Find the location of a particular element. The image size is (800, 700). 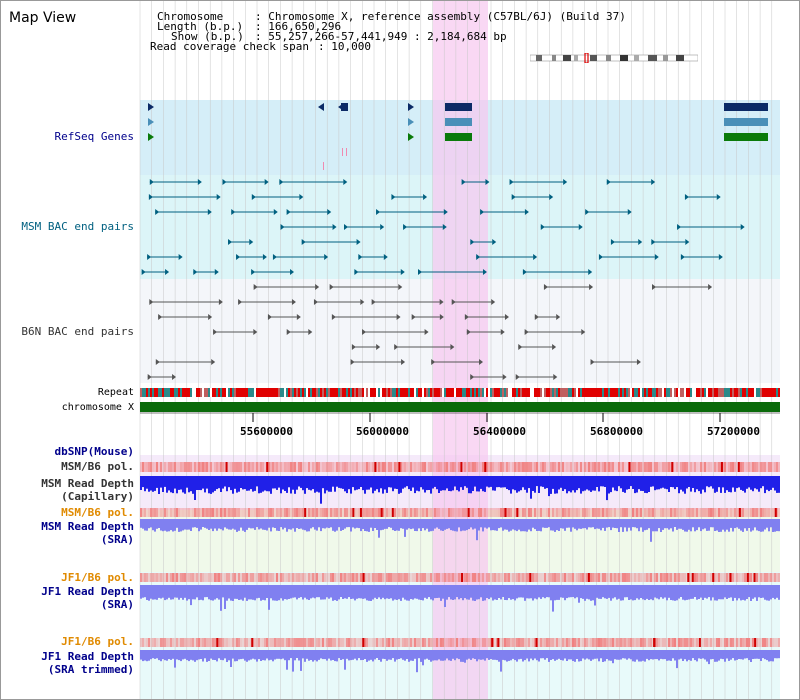

track-label-refseq: RefSeq Genes is located at coordinates (94, 136).